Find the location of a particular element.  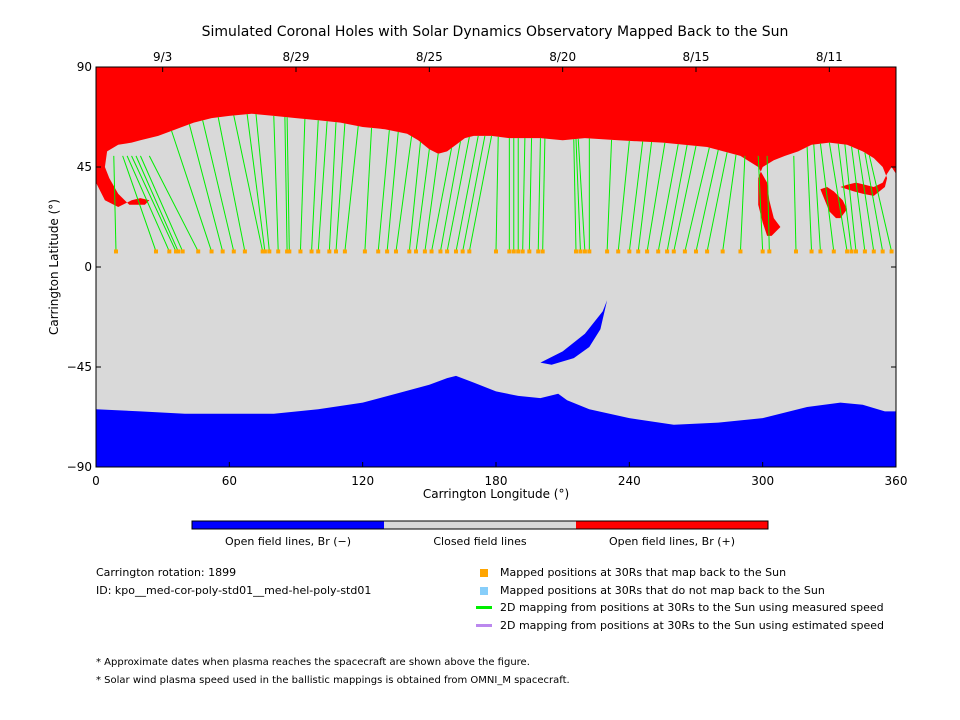

y-tick-label: 0 is located at coordinates (88, 267).